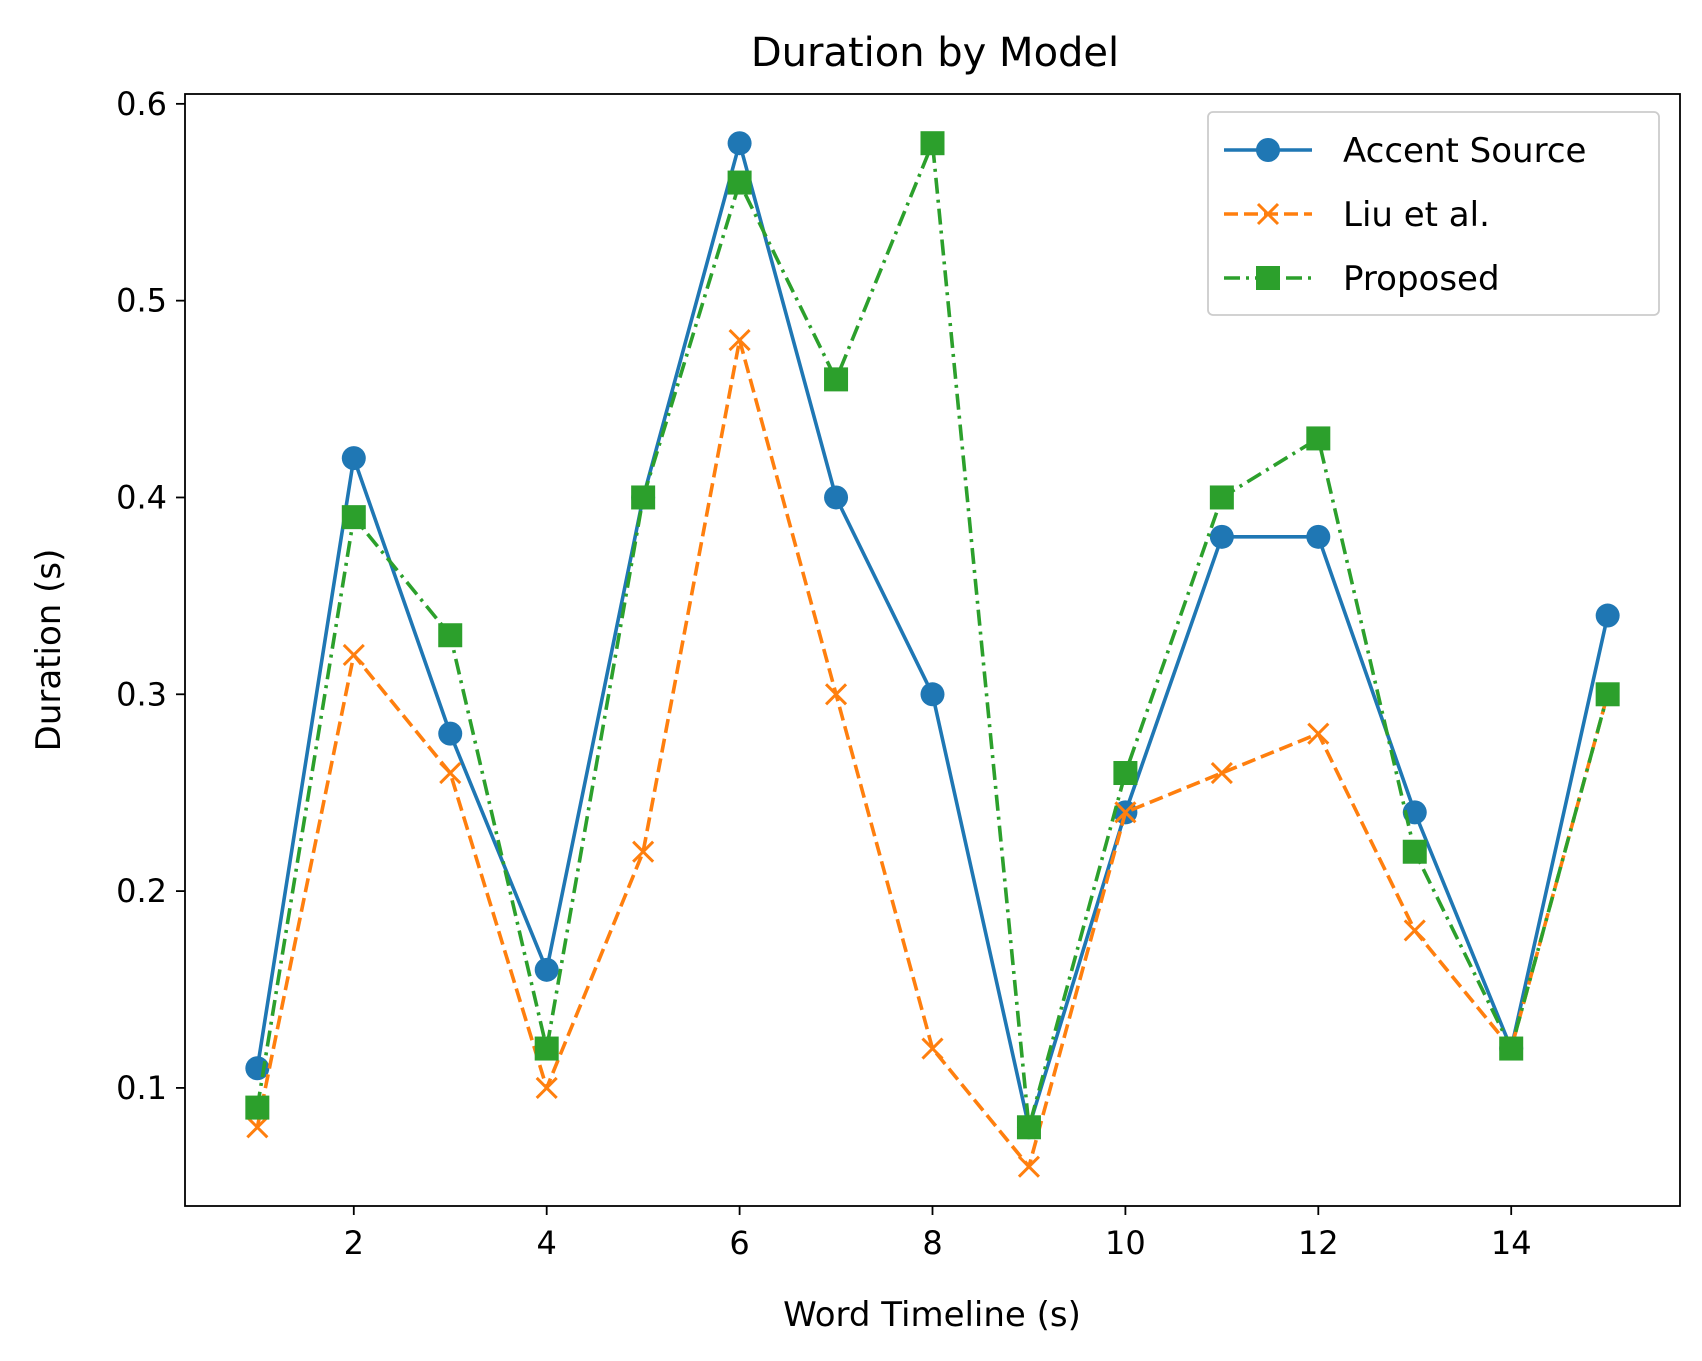 This screenshot has width=1702, height=1361. Describe the element at coordinates (1416, 215) in the screenshot. I see `legend-label: Liu et al.` at that location.